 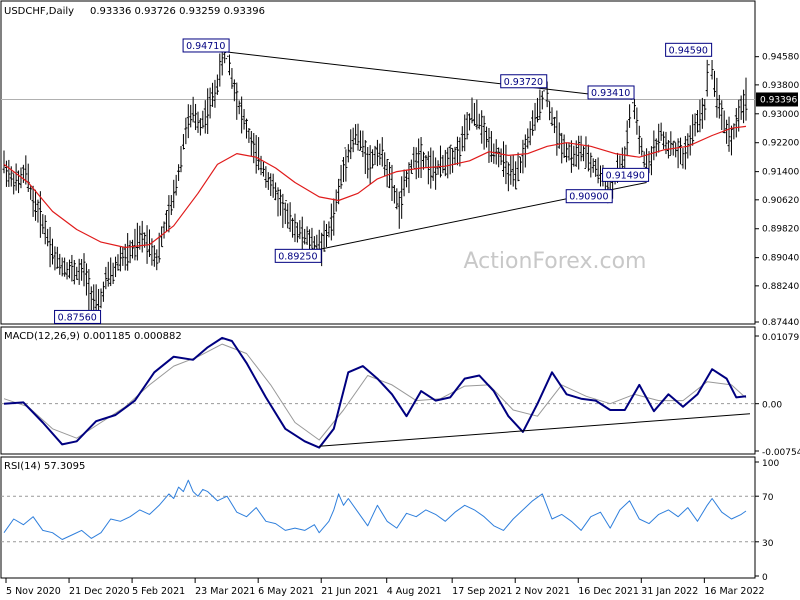 I want to click on x-tick-label: 31 Jan 2022, so click(x=669, y=591).